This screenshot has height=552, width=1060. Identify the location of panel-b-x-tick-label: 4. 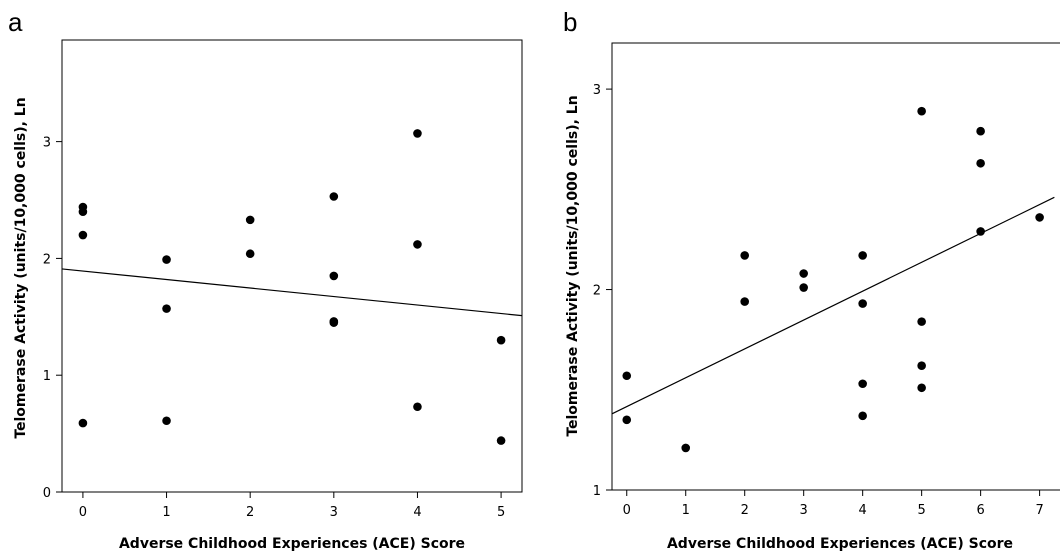
(863, 510).